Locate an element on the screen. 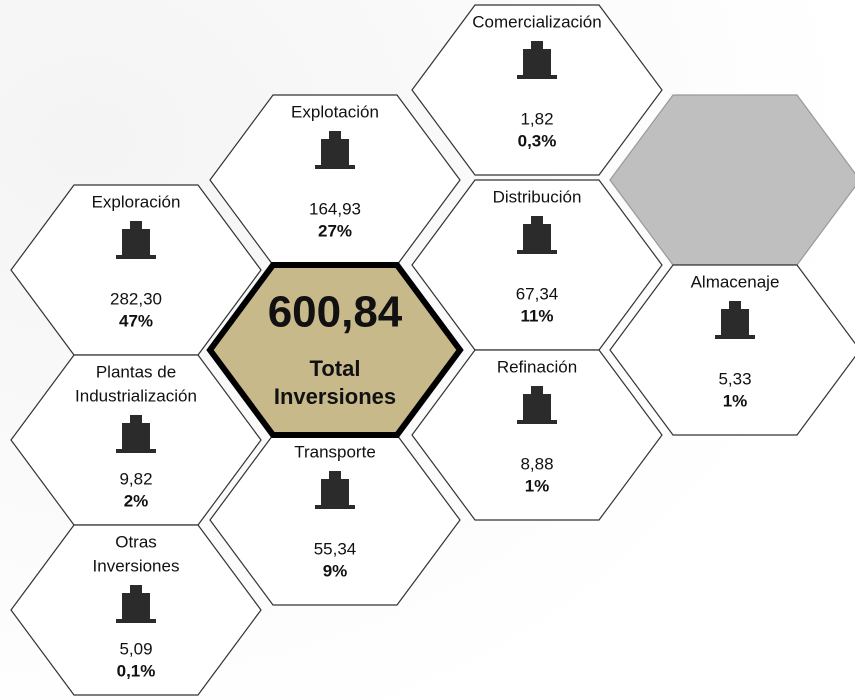 The width and height of the screenshot is (855, 700). node: Plantas de Industrialización 9,82 2% is located at coordinates (136, 440).